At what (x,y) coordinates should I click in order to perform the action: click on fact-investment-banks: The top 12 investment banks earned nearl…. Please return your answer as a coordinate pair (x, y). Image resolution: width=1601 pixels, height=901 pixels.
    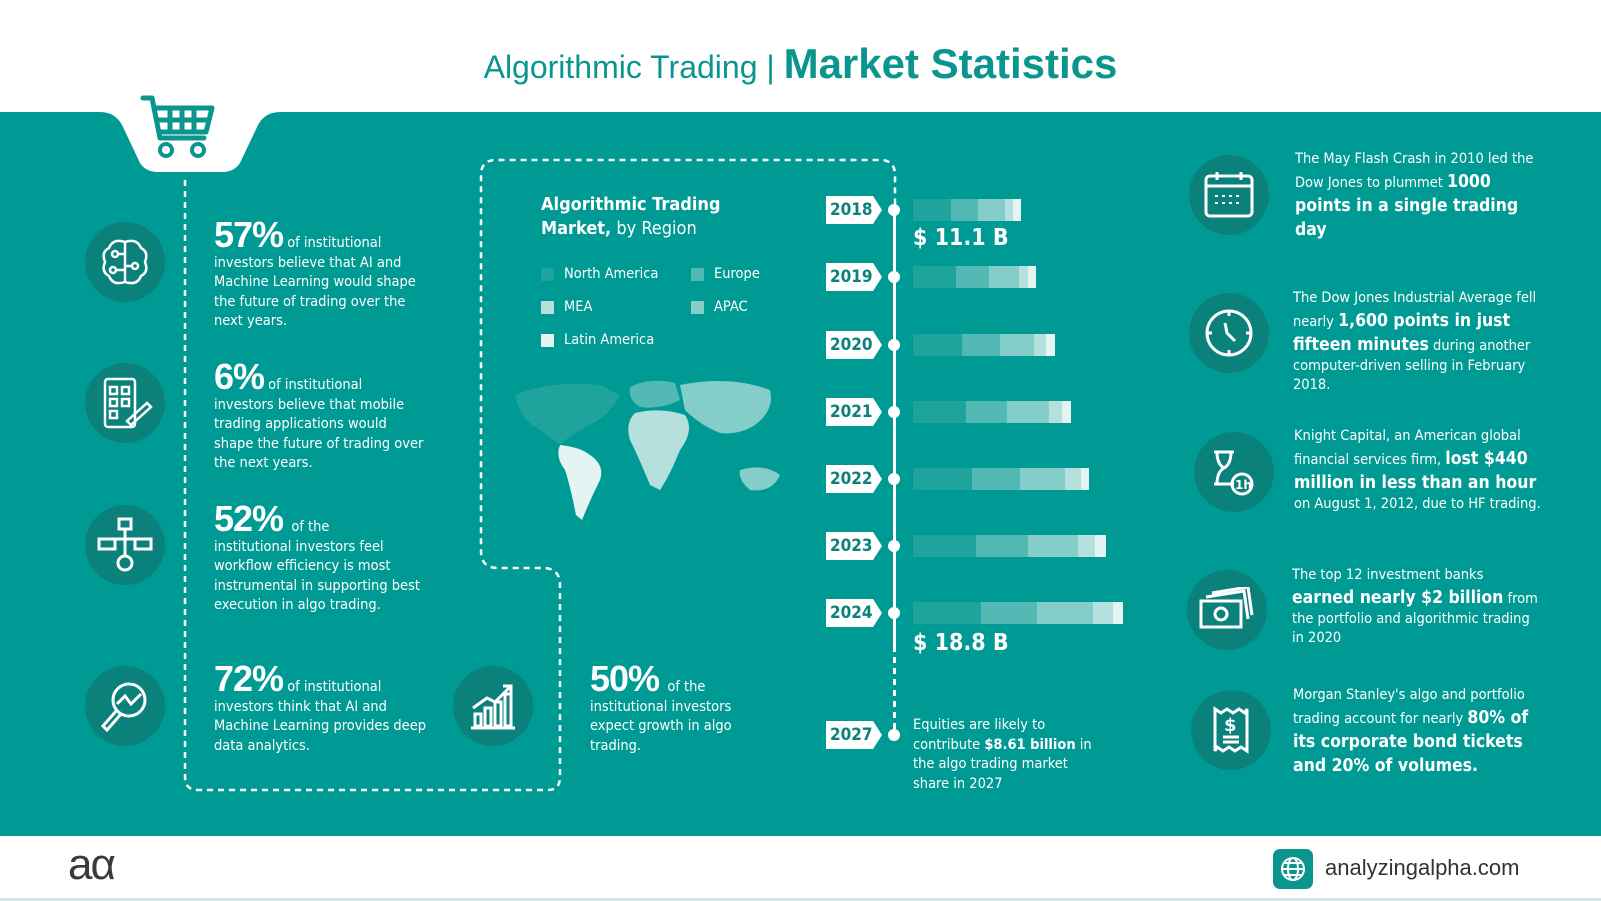
    Looking at the image, I should click on (1415, 606).